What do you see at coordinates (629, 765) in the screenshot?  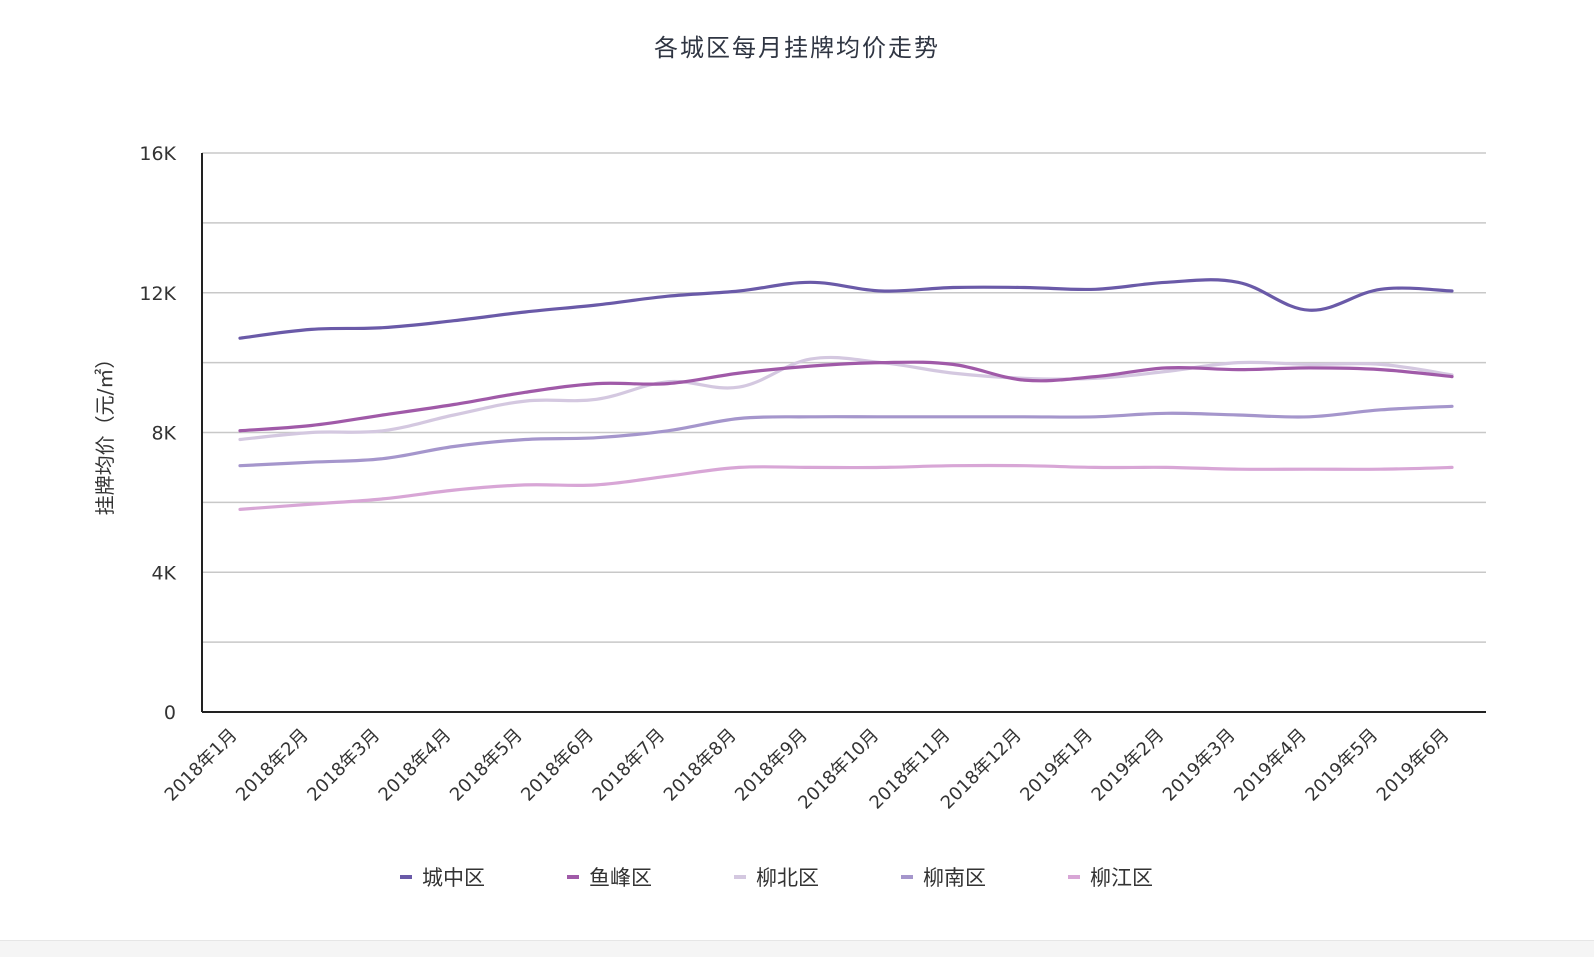 I see `x-tick-label: 2018年7月` at bounding box center [629, 765].